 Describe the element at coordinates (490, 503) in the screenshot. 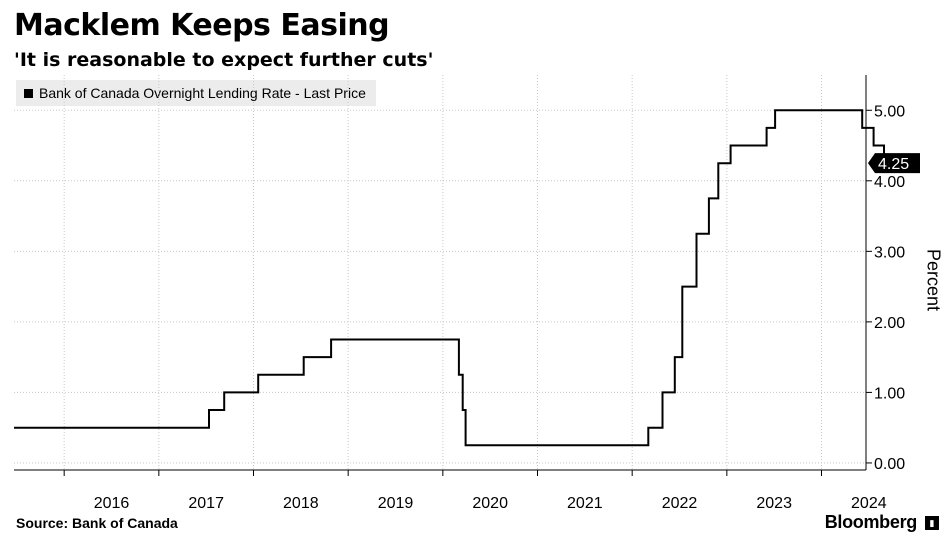

I see `x-tick-label: 2020` at that location.